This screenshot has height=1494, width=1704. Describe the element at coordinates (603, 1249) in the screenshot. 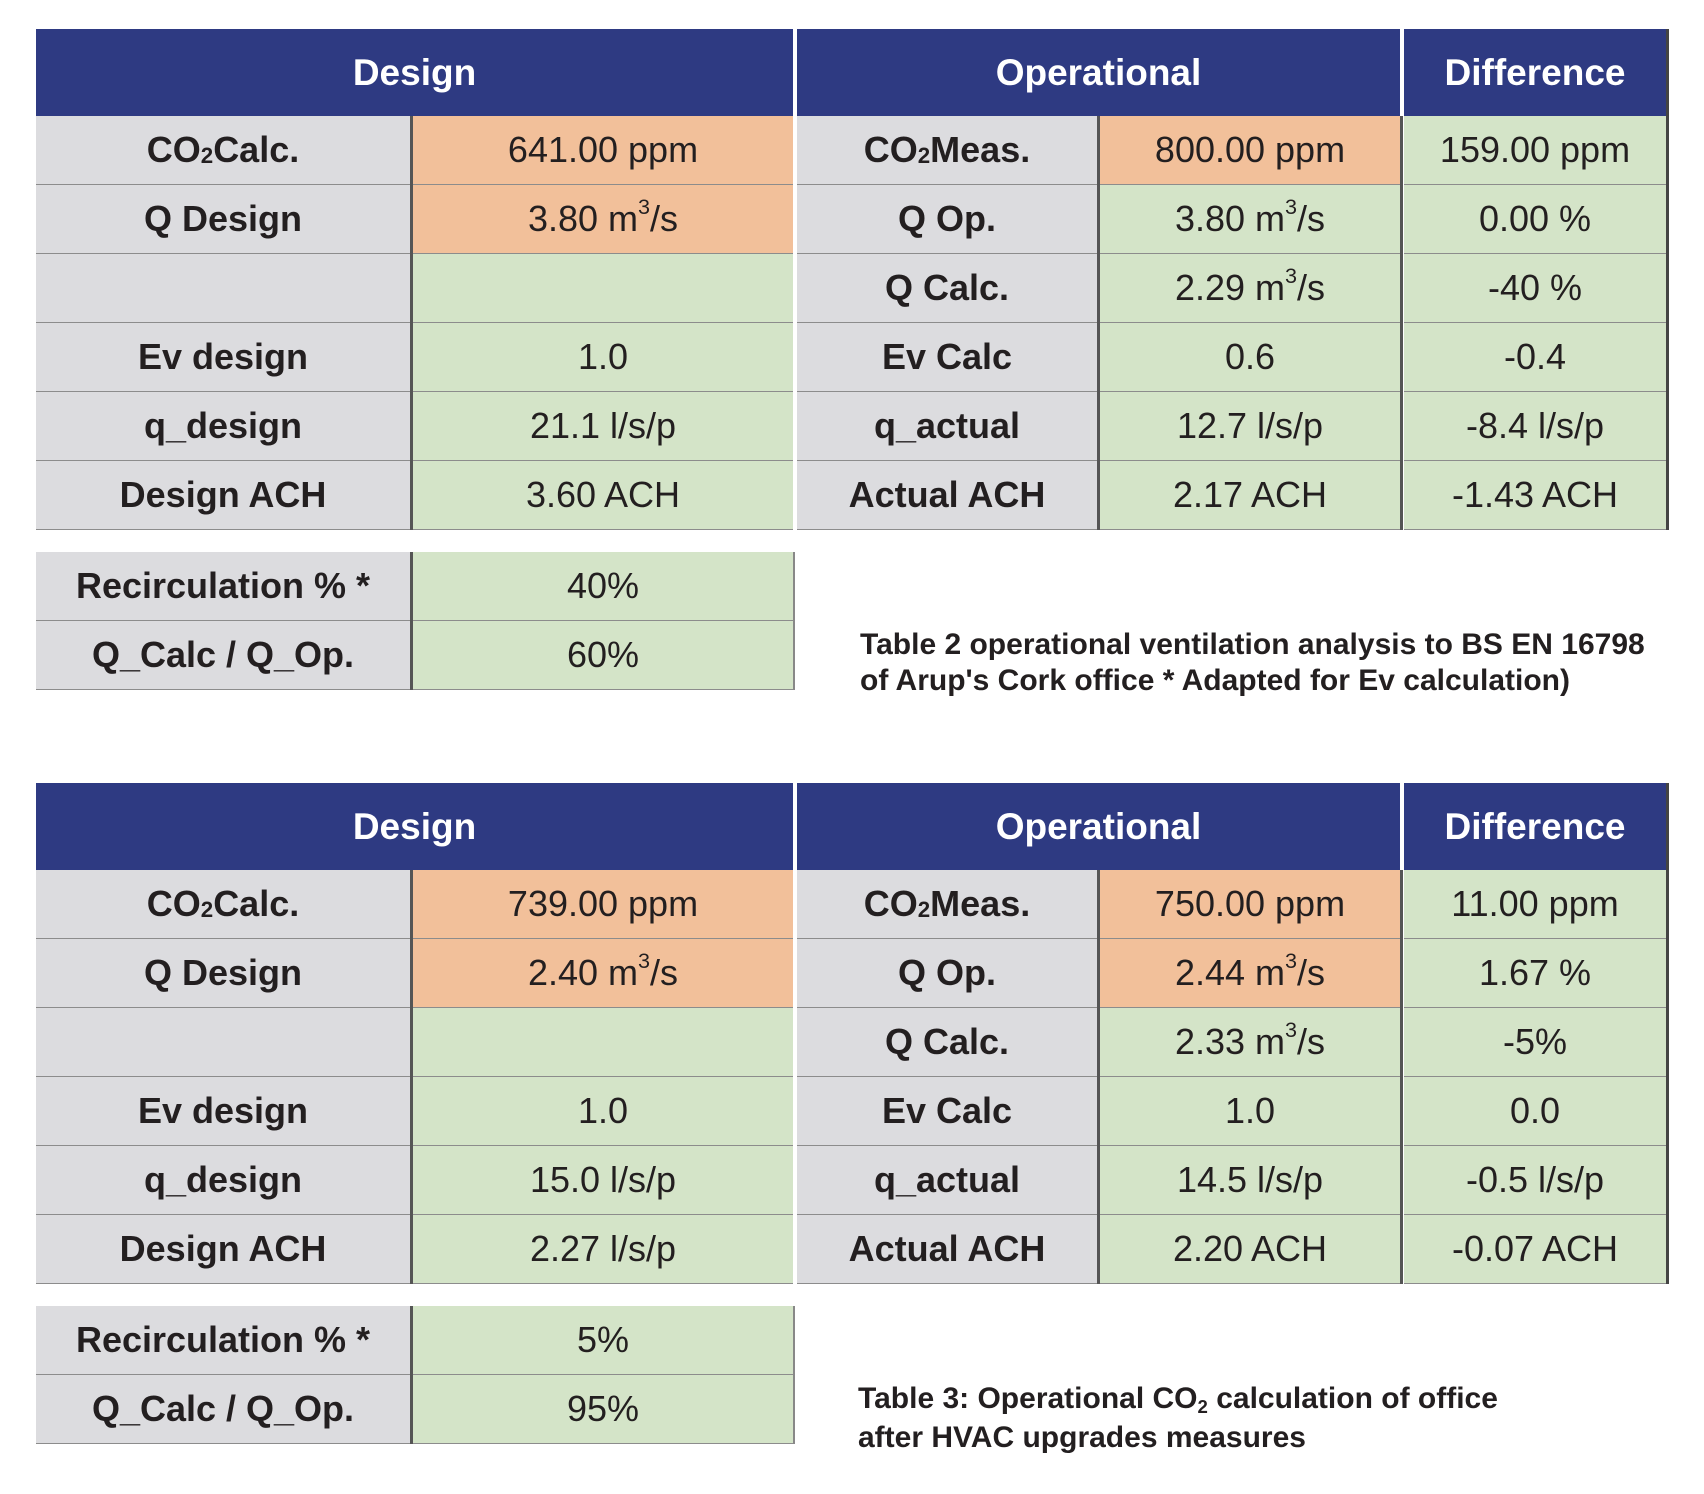

I see `design-value: 2.27 l/s/p` at that location.